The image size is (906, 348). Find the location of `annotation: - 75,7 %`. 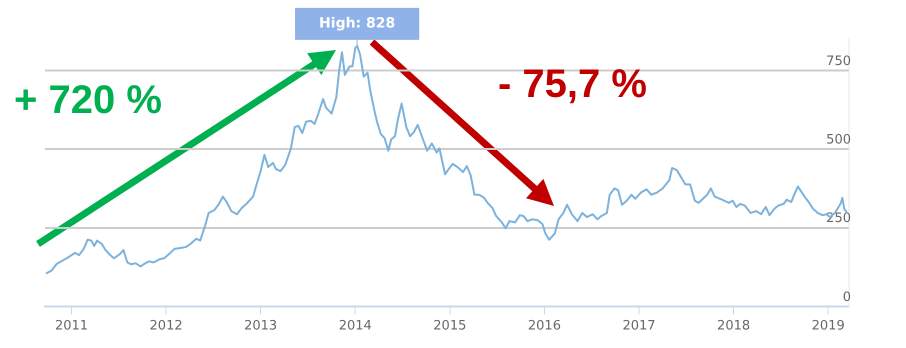

annotation: - 75,7 % is located at coordinates (572, 84).